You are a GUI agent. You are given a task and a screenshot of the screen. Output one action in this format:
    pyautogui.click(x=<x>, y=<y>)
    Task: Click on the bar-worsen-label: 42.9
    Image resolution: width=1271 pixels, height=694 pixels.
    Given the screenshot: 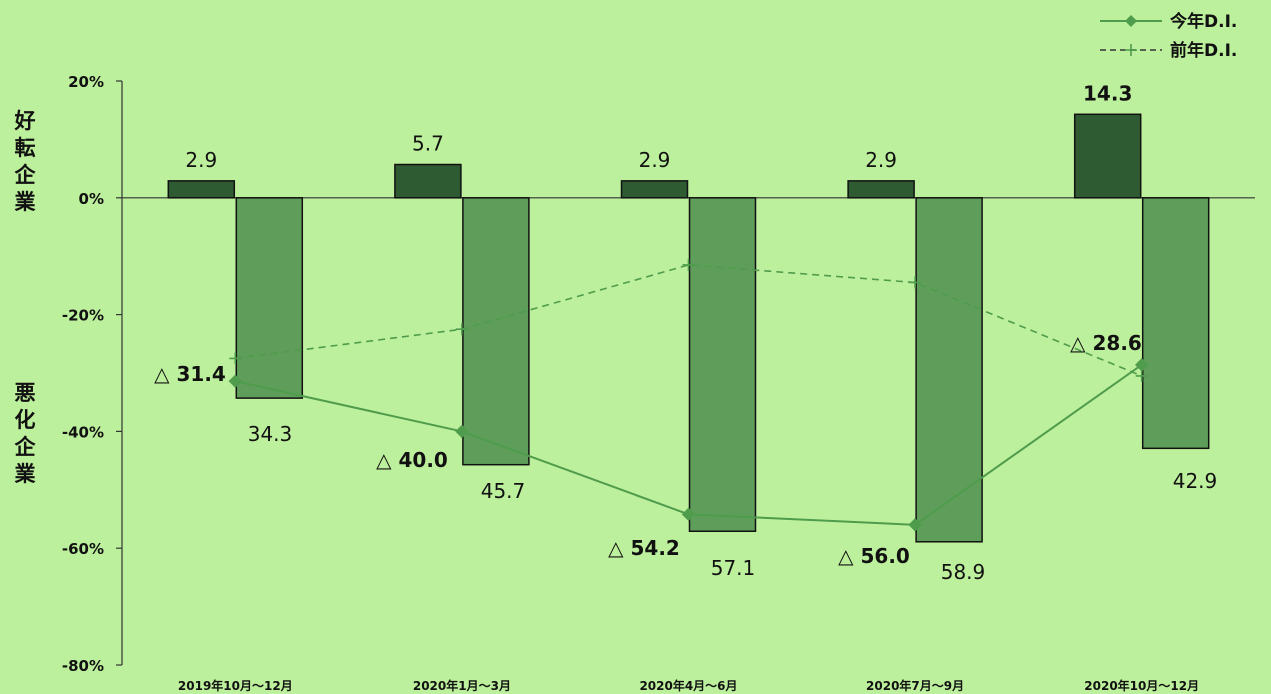 What is the action you would take?
    pyautogui.click(x=1195, y=481)
    